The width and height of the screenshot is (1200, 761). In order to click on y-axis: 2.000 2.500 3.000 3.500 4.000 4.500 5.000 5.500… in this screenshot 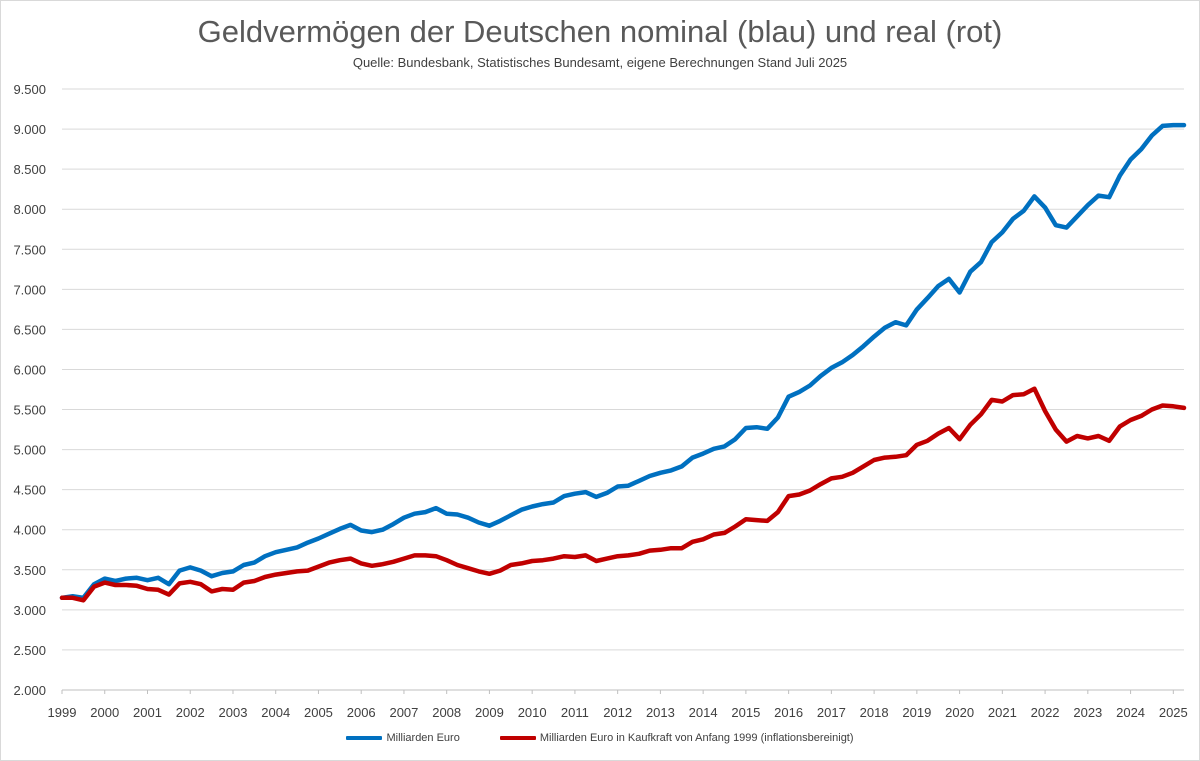, I will do `click(29, 390)`.